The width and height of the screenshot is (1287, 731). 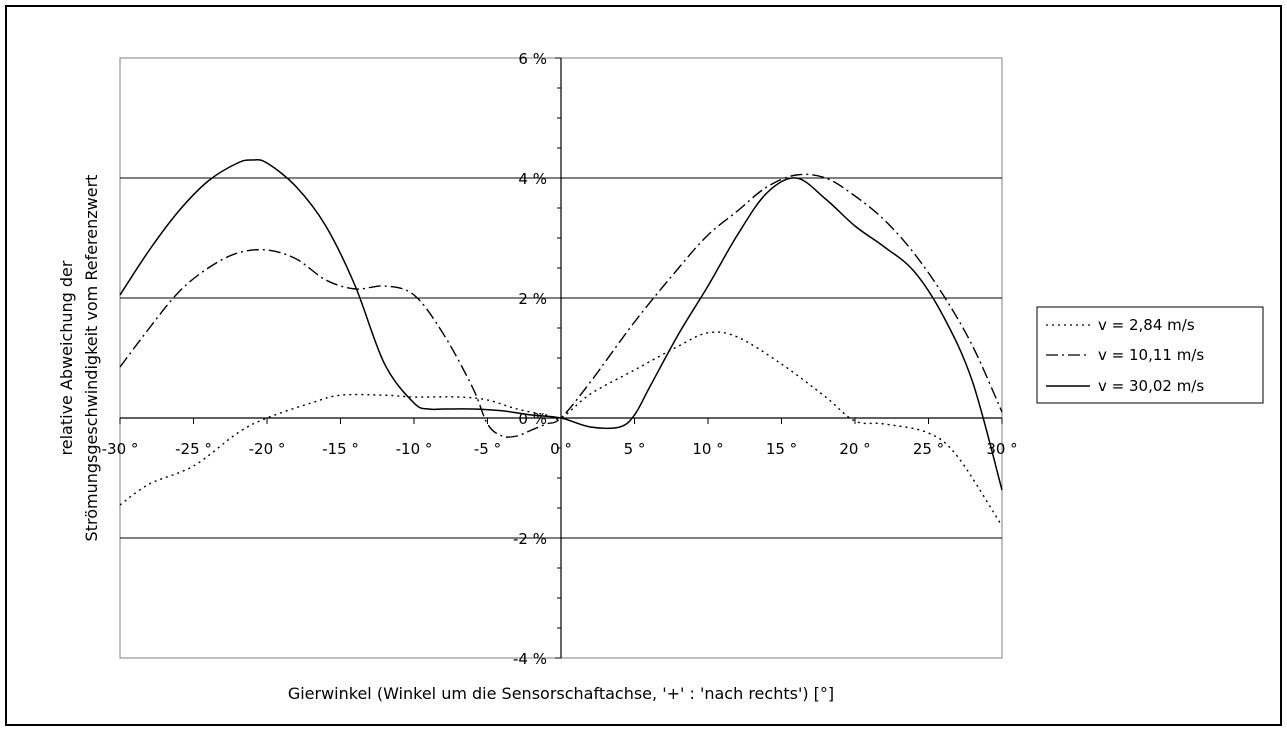 What do you see at coordinates (66, 357) in the screenshot?
I see `y-axis-title-line-1: relative Abweichung der` at bounding box center [66, 357].